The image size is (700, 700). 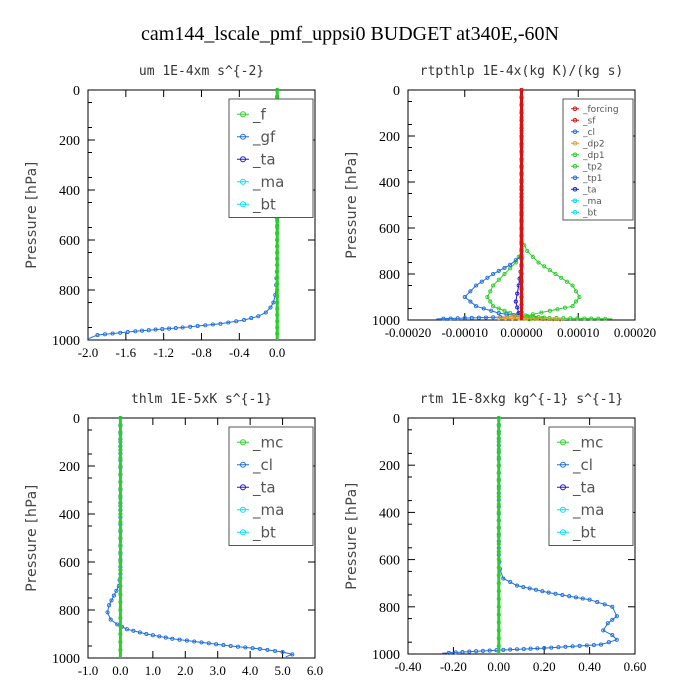 I want to click on x-tick-label: 0.00000, so click(x=521, y=332).